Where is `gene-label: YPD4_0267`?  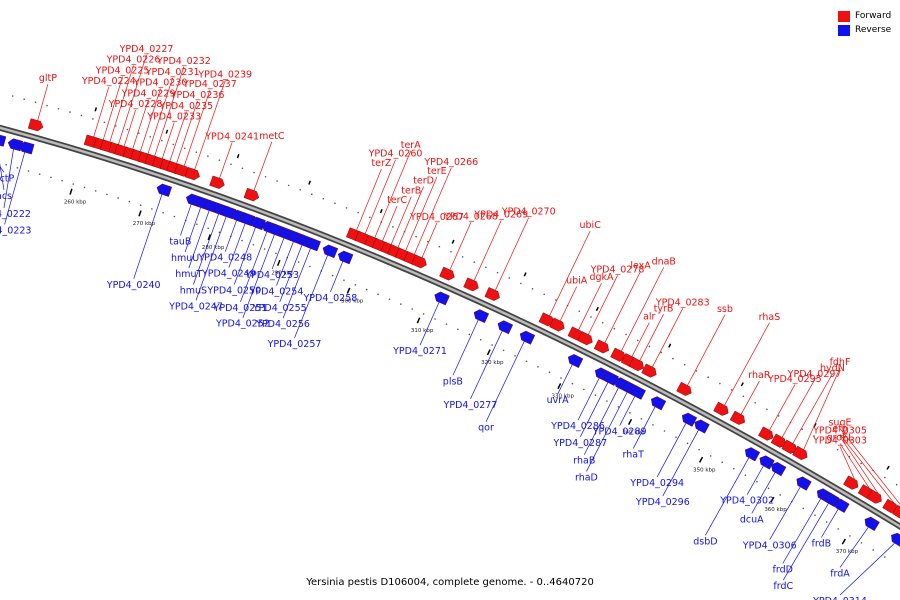 gene-label: YPD4_0267 is located at coordinates (436, 217).